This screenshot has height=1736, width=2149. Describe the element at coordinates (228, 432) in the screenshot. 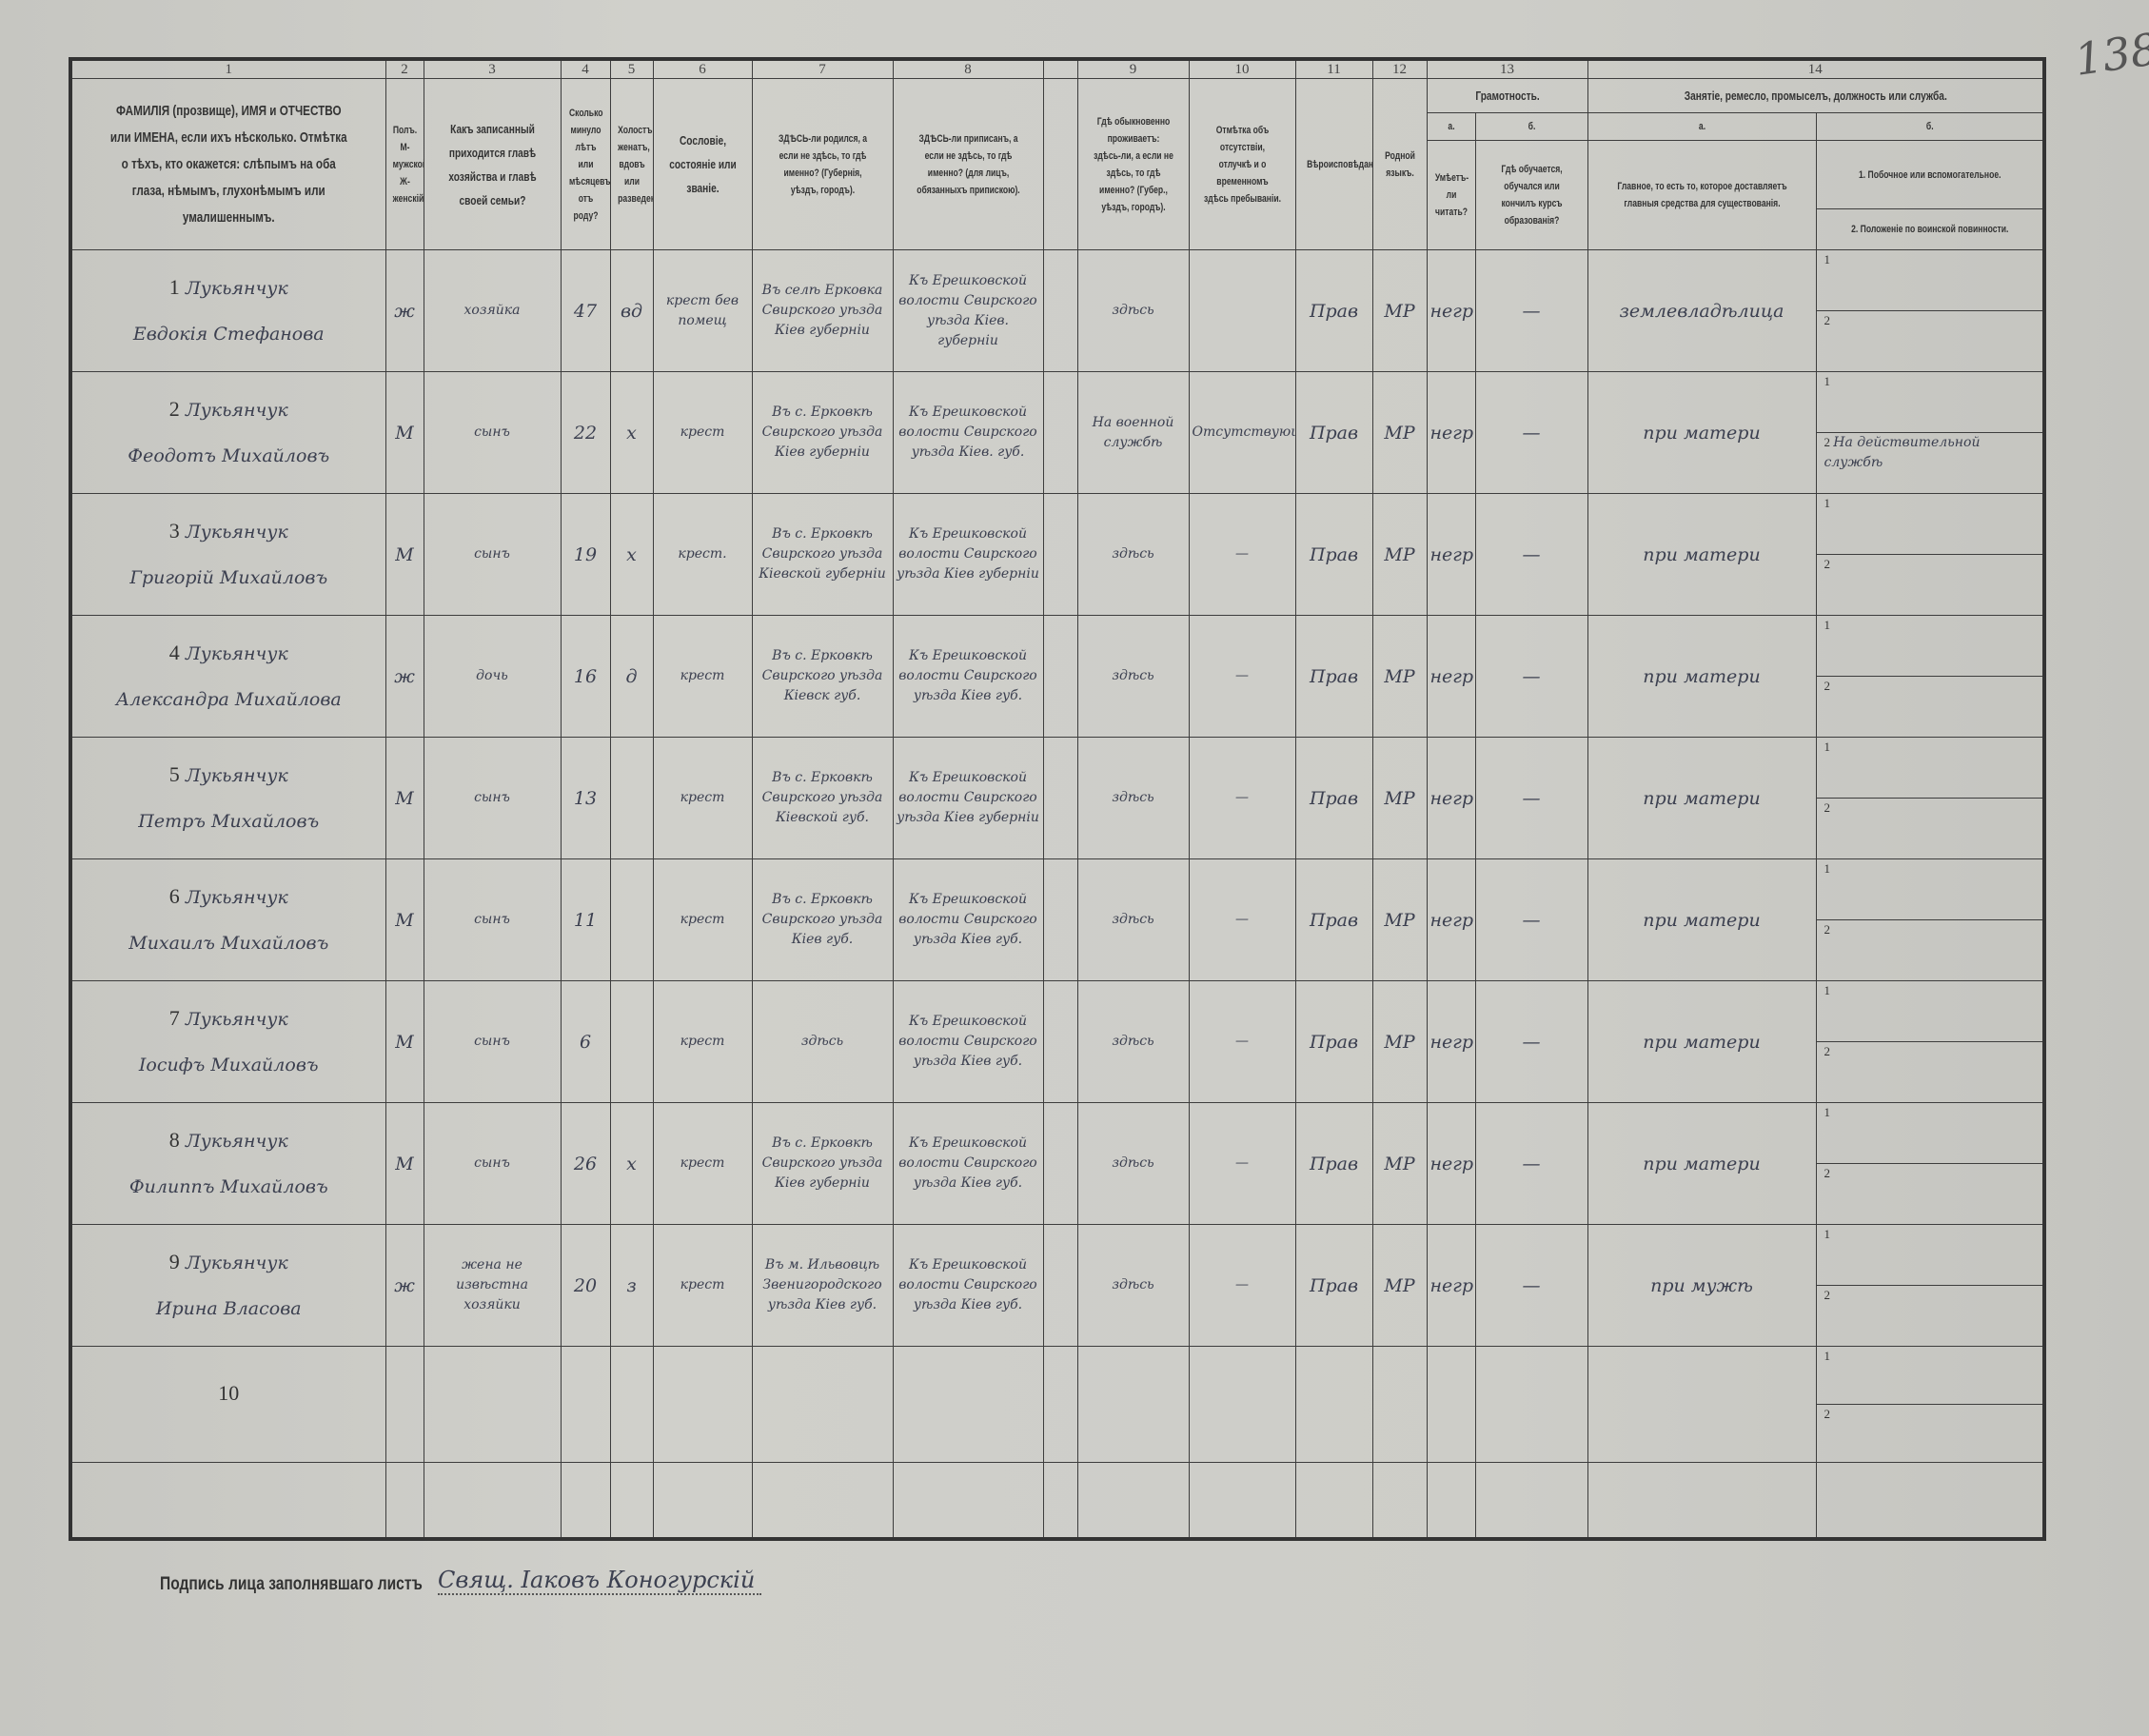

I see `name-cell: 2 Лукьянчук Феодотъ Михайловъ` at that location.